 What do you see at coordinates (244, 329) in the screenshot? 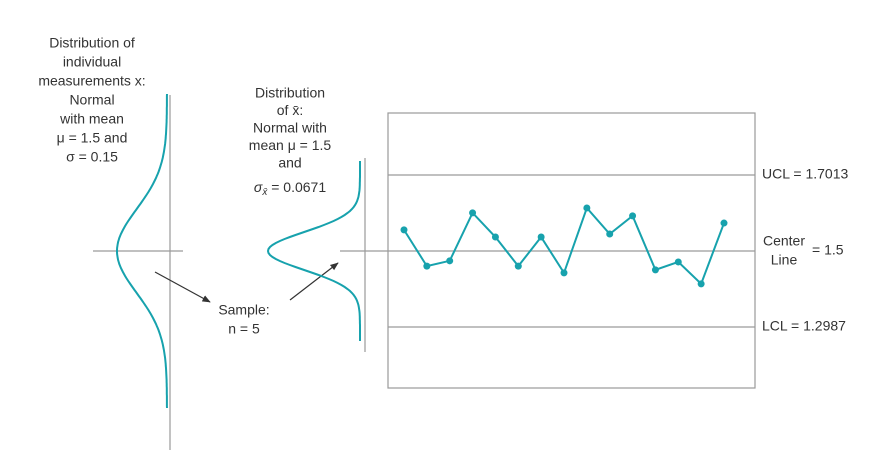
I see `sample-label: n = 5` at bounding box center [244, 329].